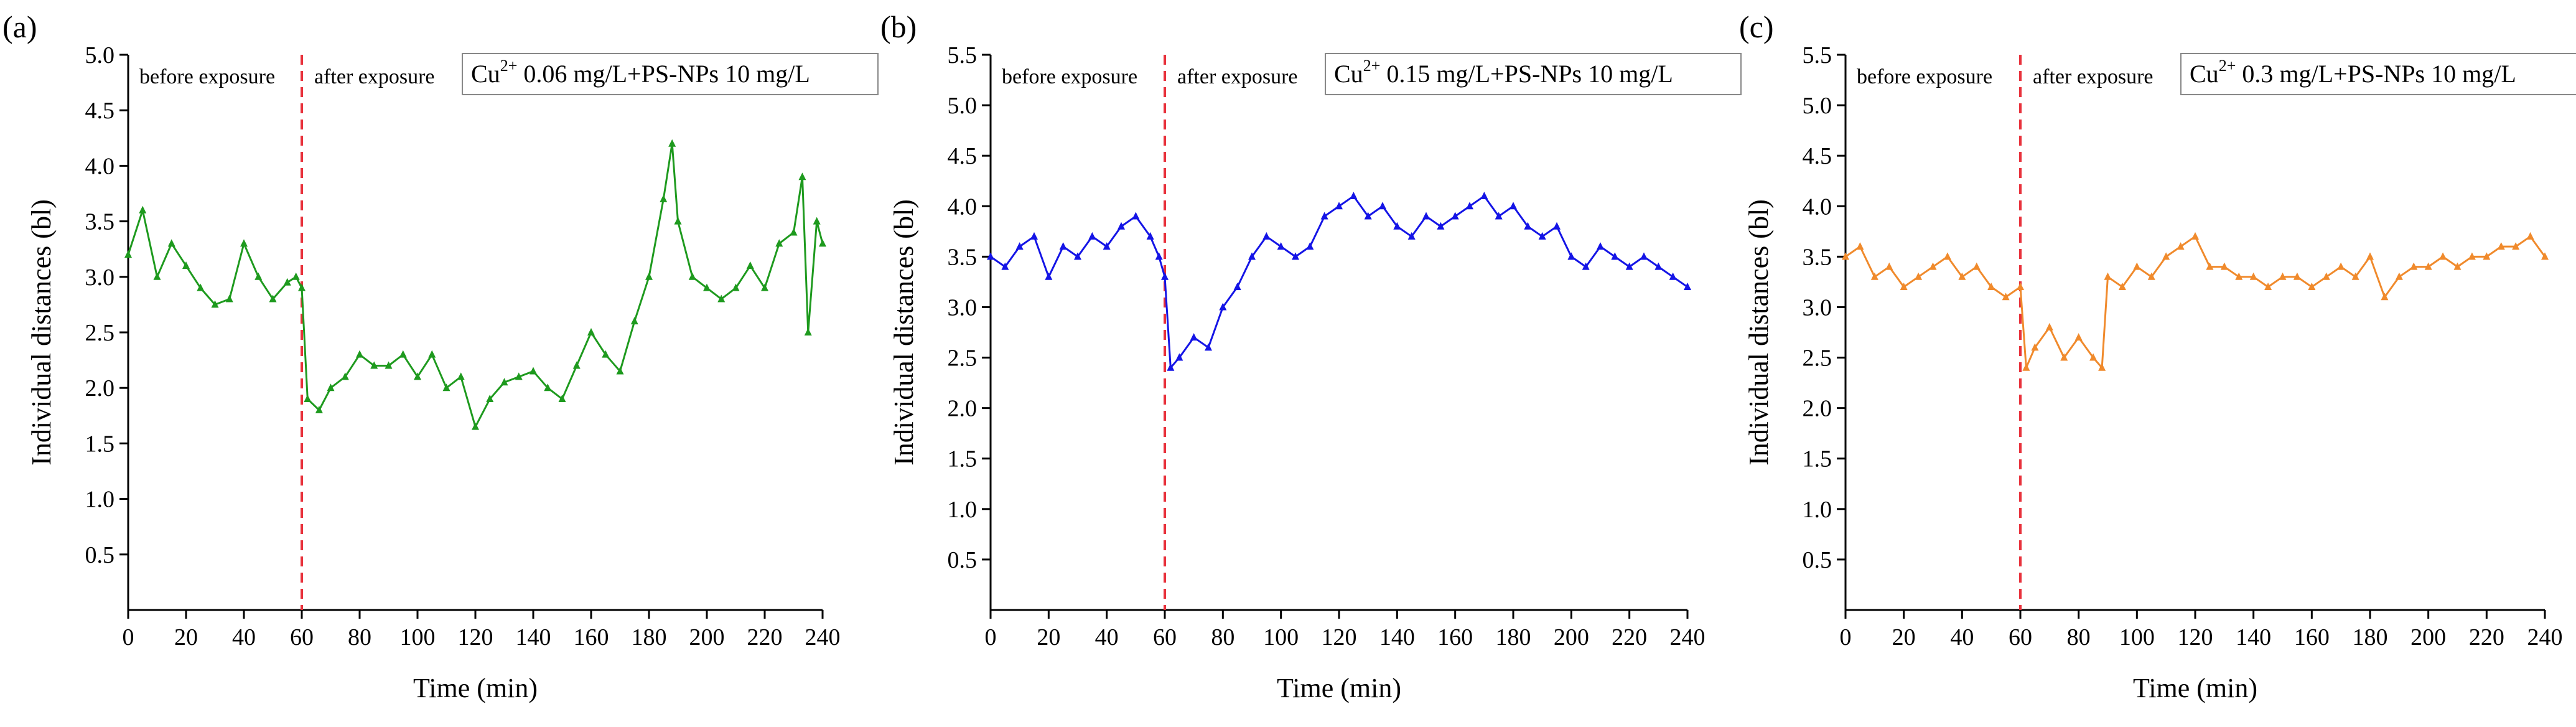 Image resolution: width=2576 pixels, height=727 pixels. Describe the element at coordinates (963, 510) in the screenshot. I see `y-tick-label: 1.0` at that location.